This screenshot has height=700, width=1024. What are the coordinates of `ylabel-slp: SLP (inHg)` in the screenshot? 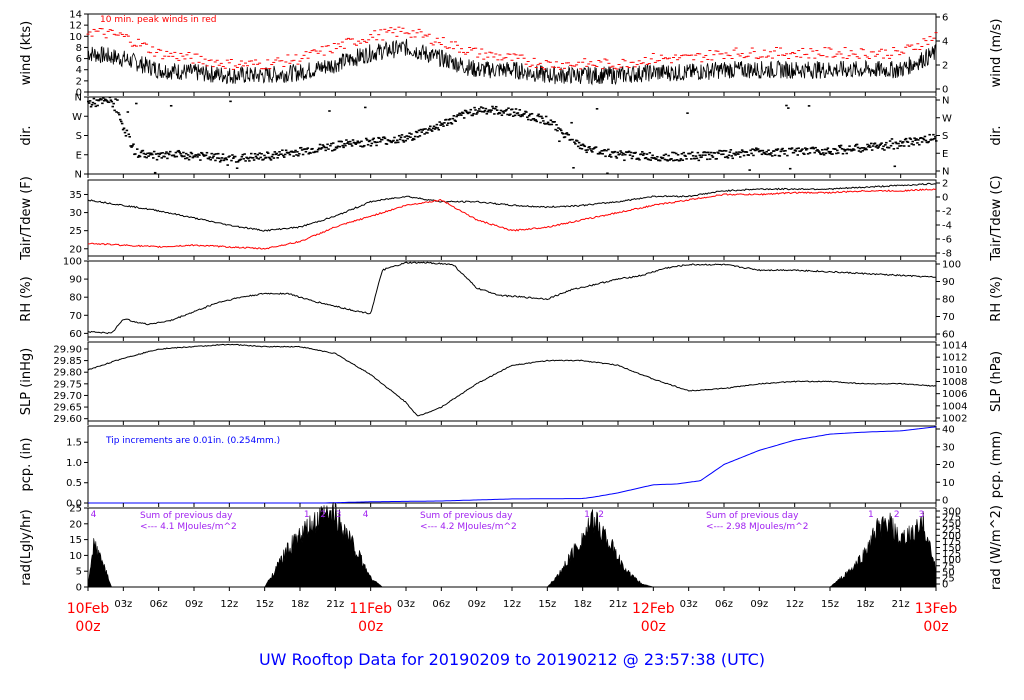 It's located at (26, 382).